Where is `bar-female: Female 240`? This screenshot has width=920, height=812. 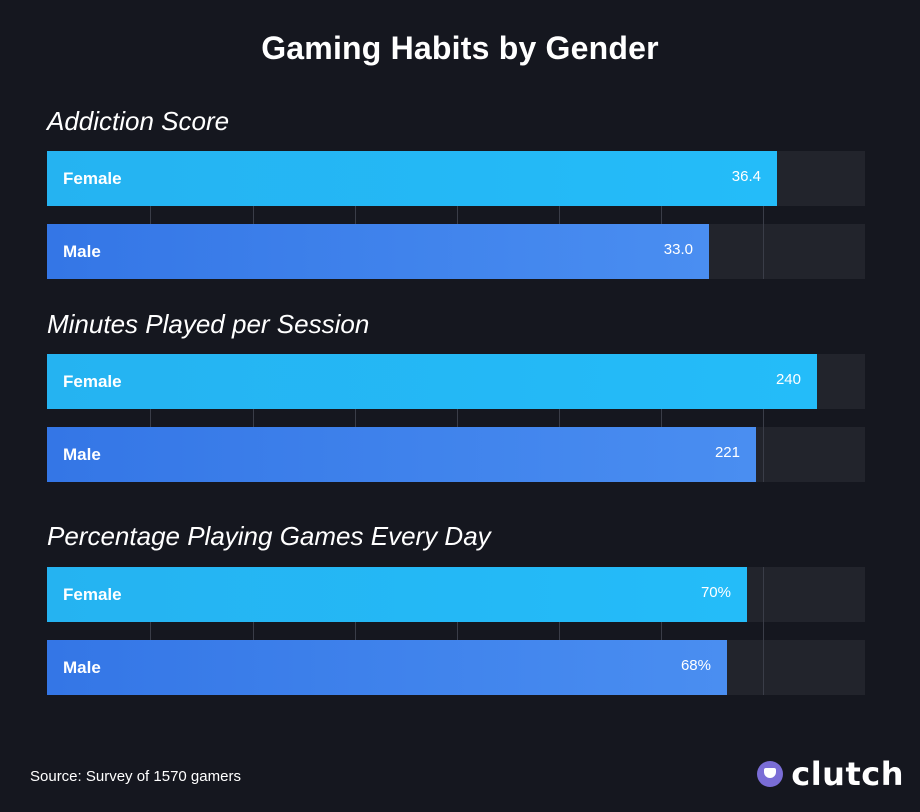 bar-female: Female 240 is located at coordinates (432, 381).